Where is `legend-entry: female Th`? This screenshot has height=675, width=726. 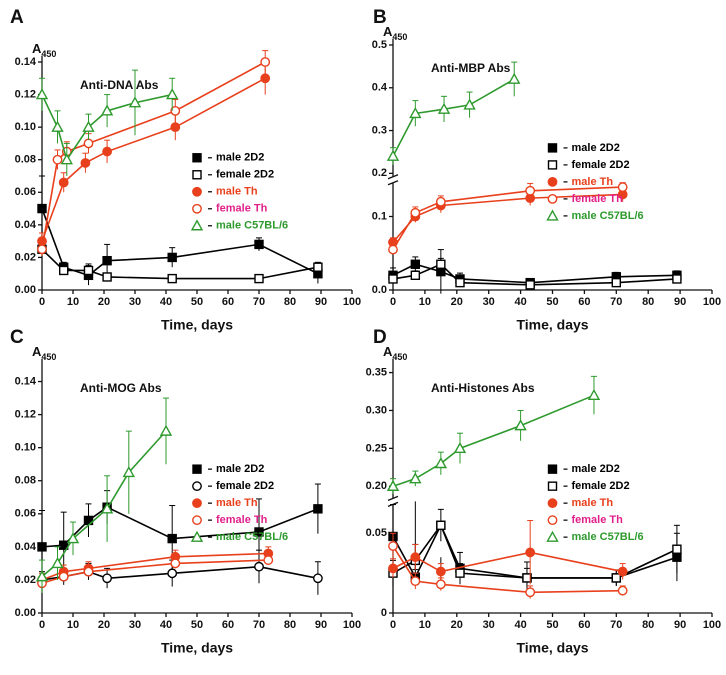
legend-entry: female Th is located at coordinates (585, 199).